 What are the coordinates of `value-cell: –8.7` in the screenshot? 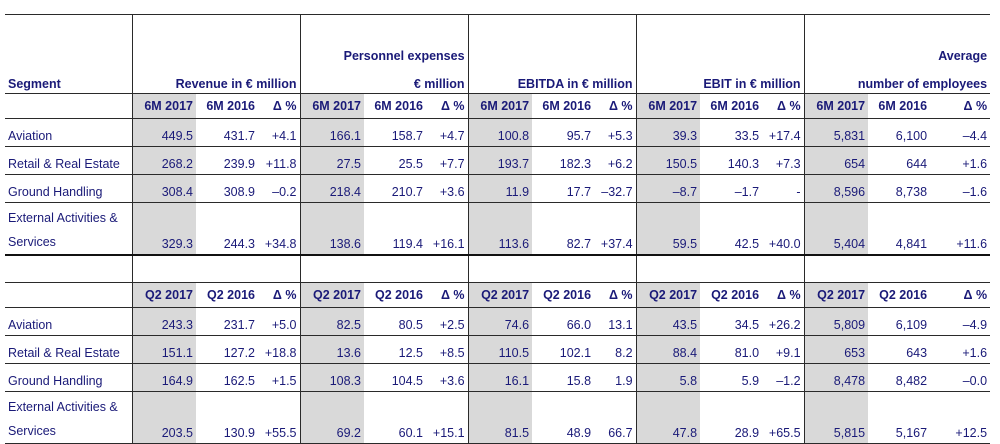 It's located at (668, 188).